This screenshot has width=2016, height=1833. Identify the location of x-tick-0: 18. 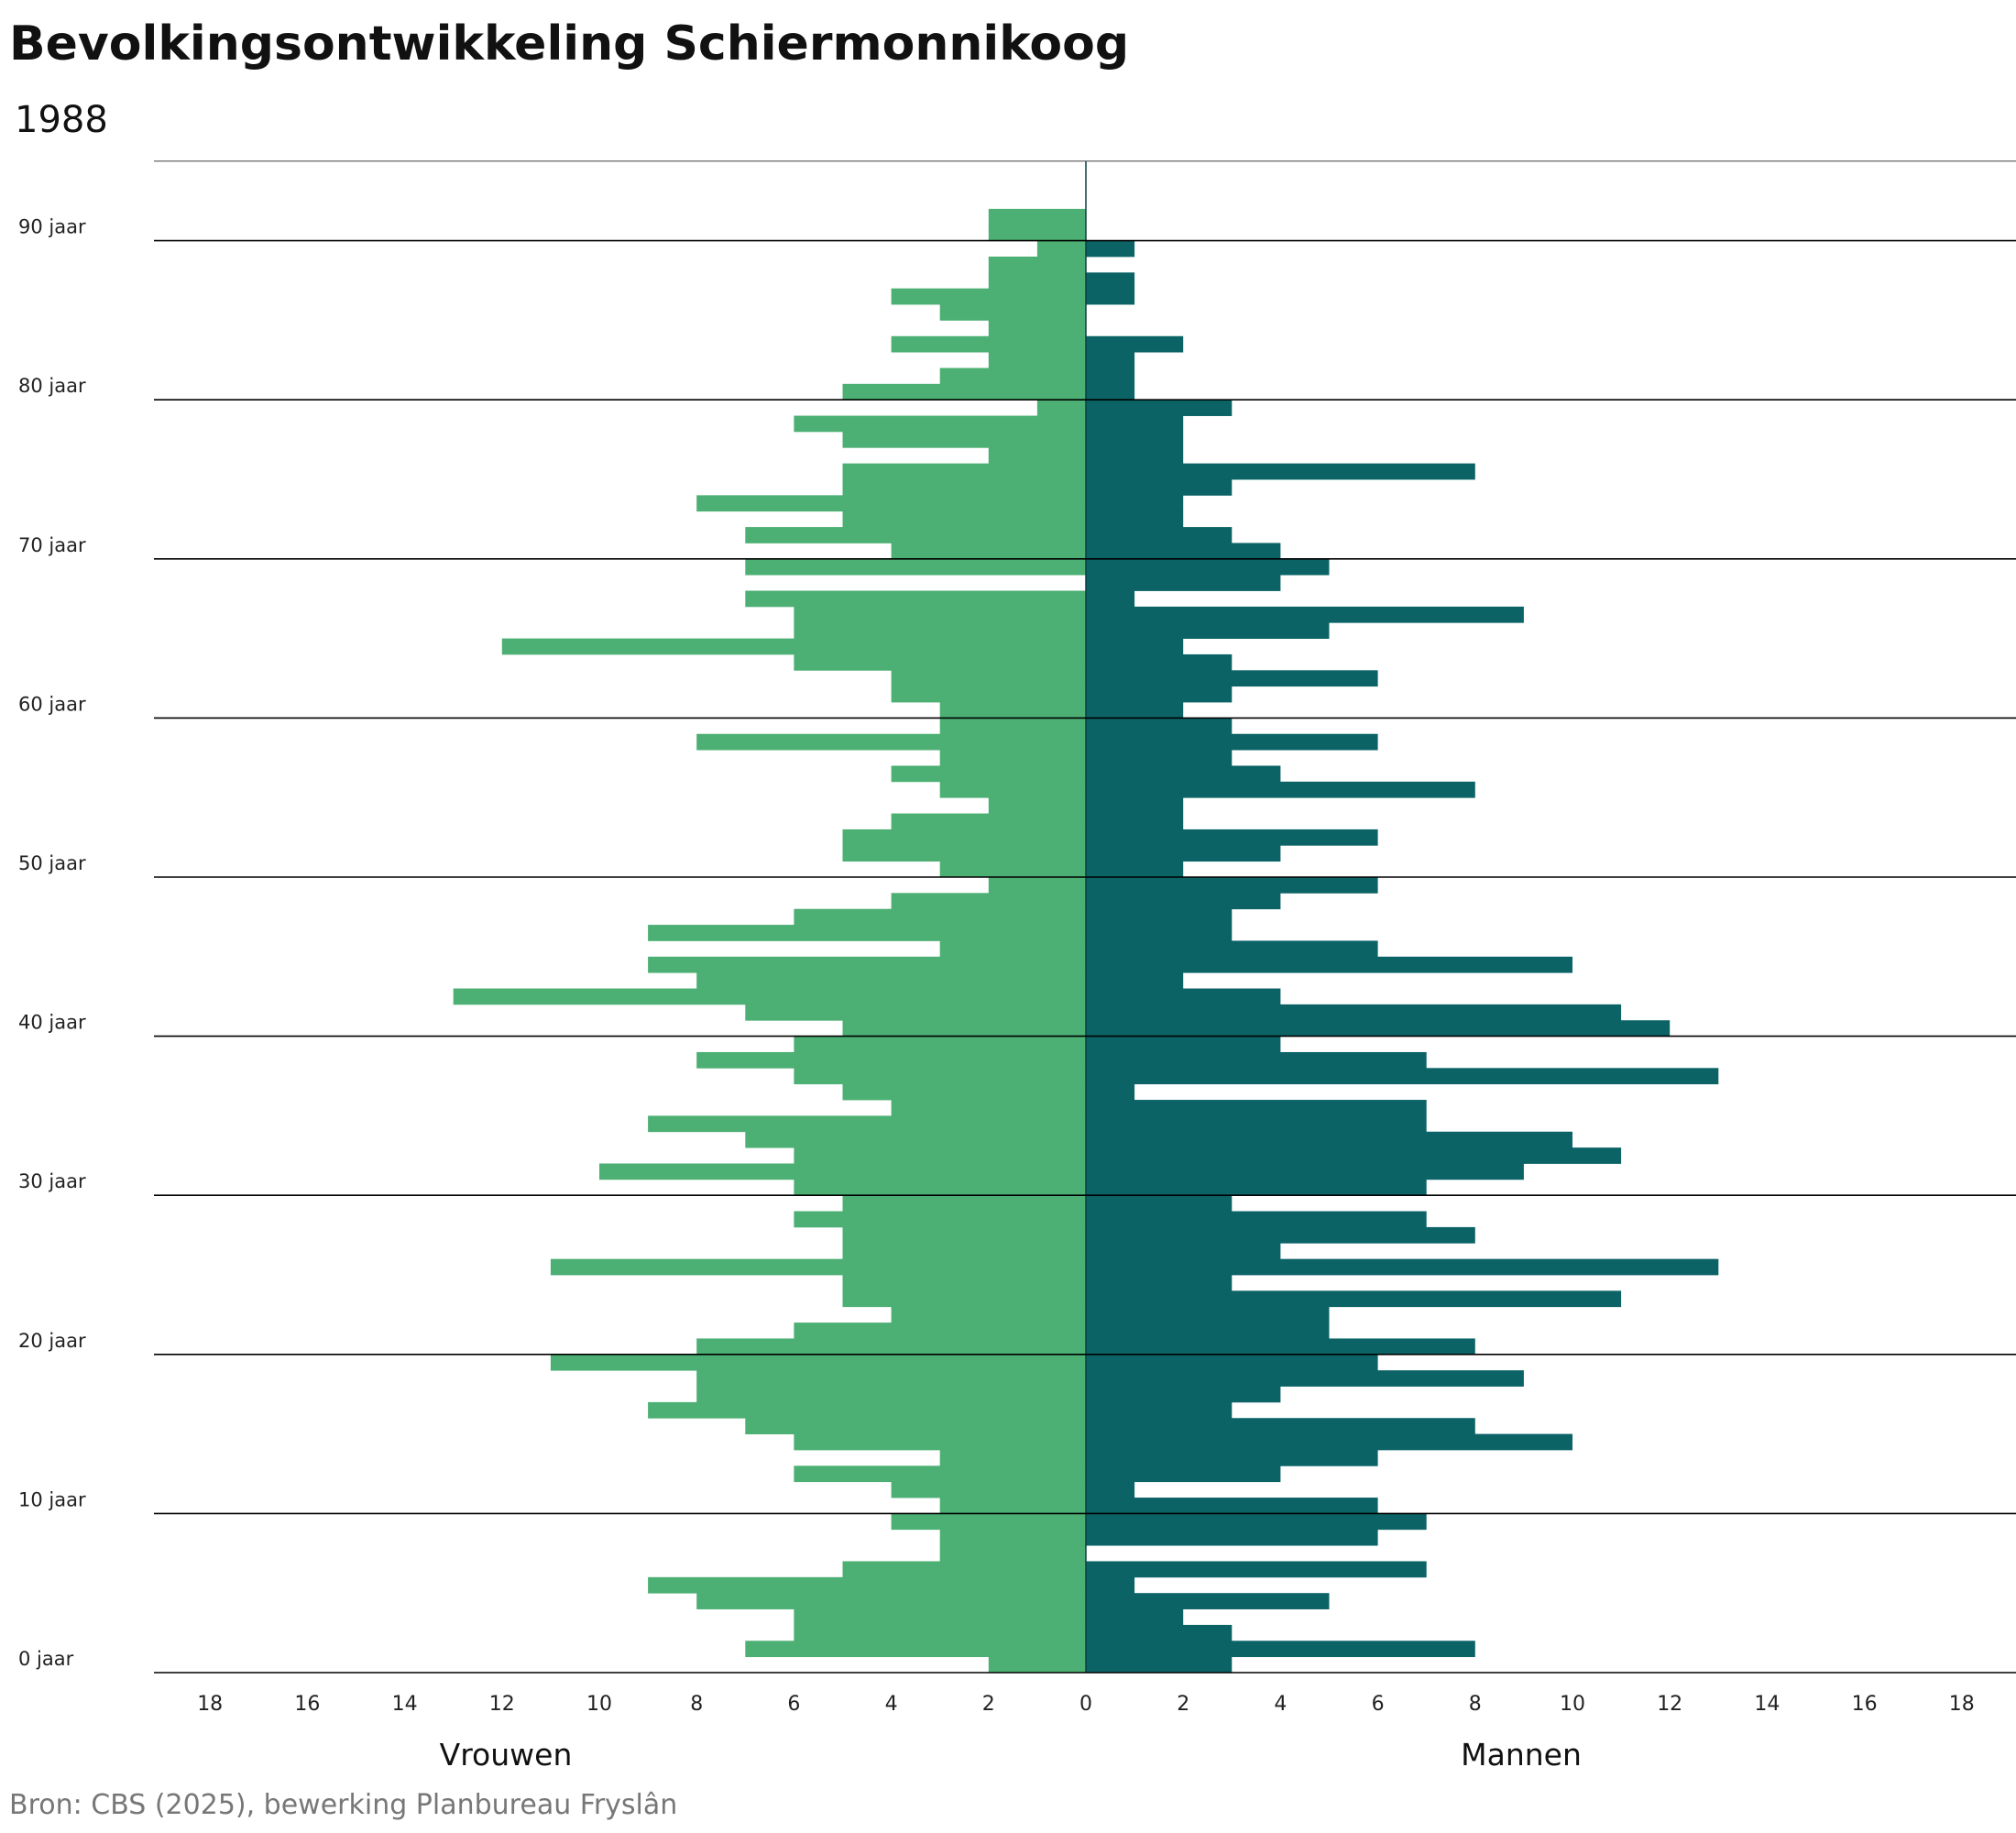
(210, 1704).